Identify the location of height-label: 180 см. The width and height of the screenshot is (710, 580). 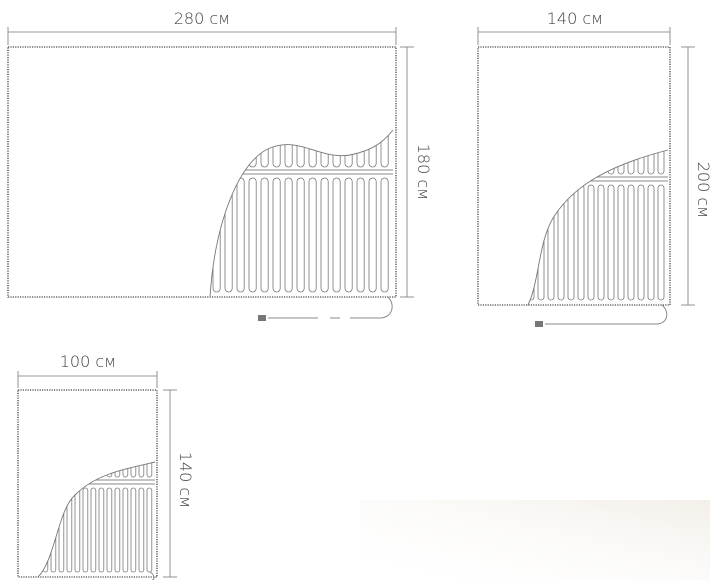
(423, 172).